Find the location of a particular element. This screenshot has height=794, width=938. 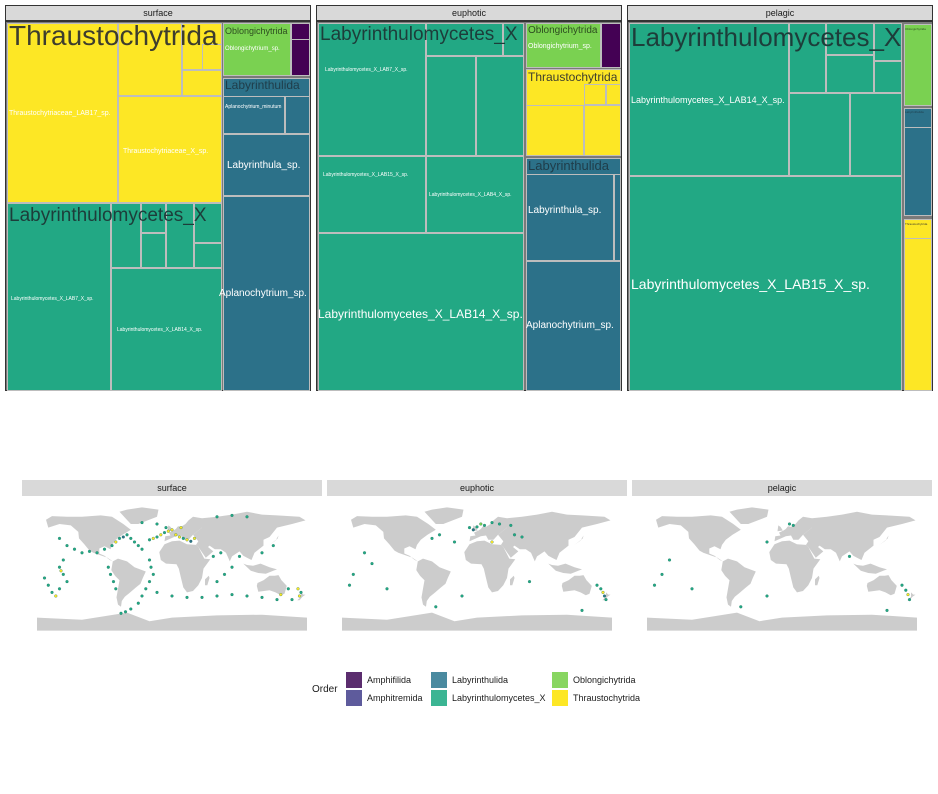

legend-key-labyrinthulida is located at coordinates (439, 680).